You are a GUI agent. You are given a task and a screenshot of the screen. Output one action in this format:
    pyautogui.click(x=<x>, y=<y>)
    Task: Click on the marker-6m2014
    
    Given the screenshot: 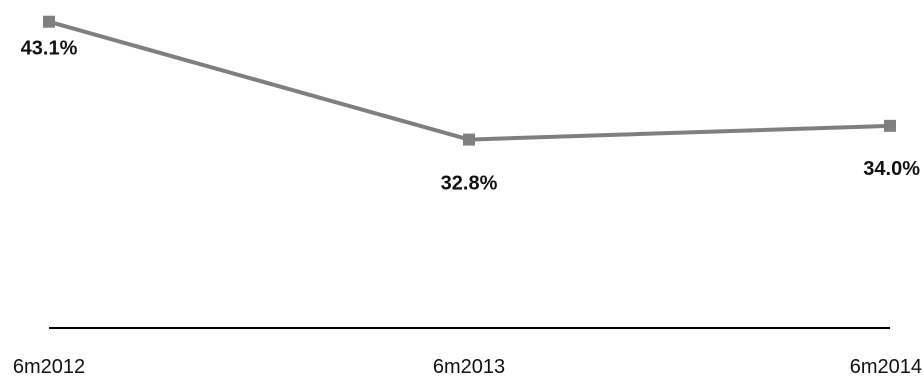 What is the action you would take?
    pyautogui.click(x=890, y=125)
    